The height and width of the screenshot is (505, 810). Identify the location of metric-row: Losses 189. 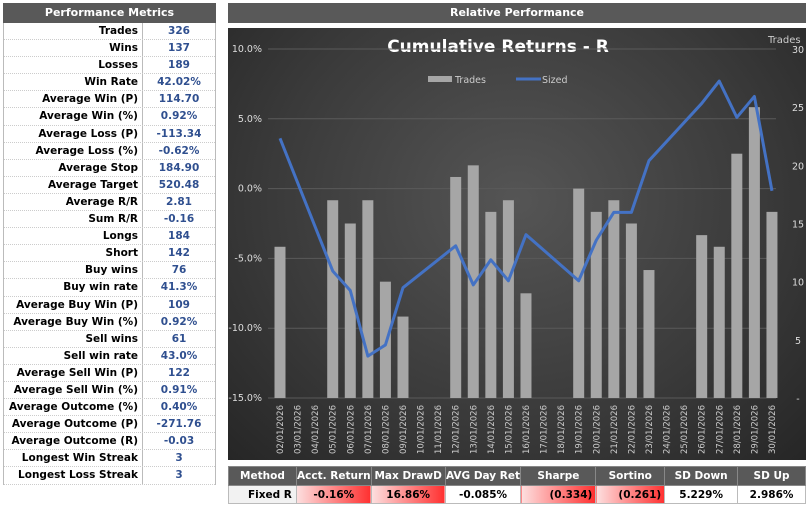
(109, 66).